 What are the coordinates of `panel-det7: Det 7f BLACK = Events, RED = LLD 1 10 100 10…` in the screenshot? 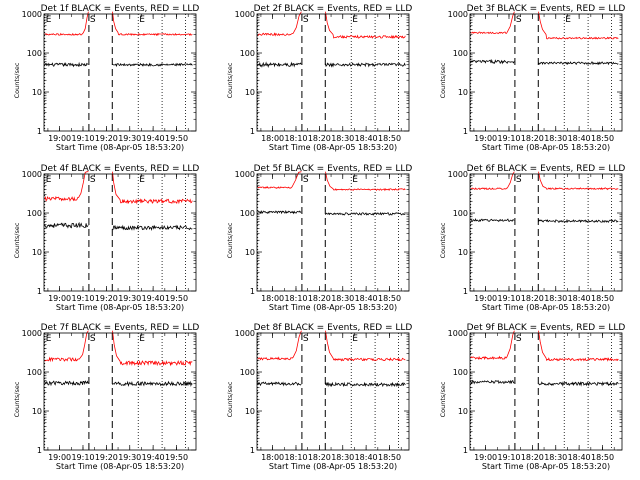 It's located at (106, 397).